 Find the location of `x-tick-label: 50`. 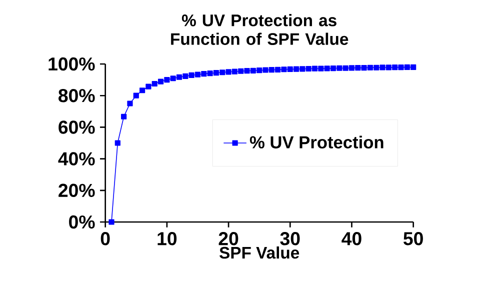

x-tick-label: 50 is located at coordinates (413, 239).